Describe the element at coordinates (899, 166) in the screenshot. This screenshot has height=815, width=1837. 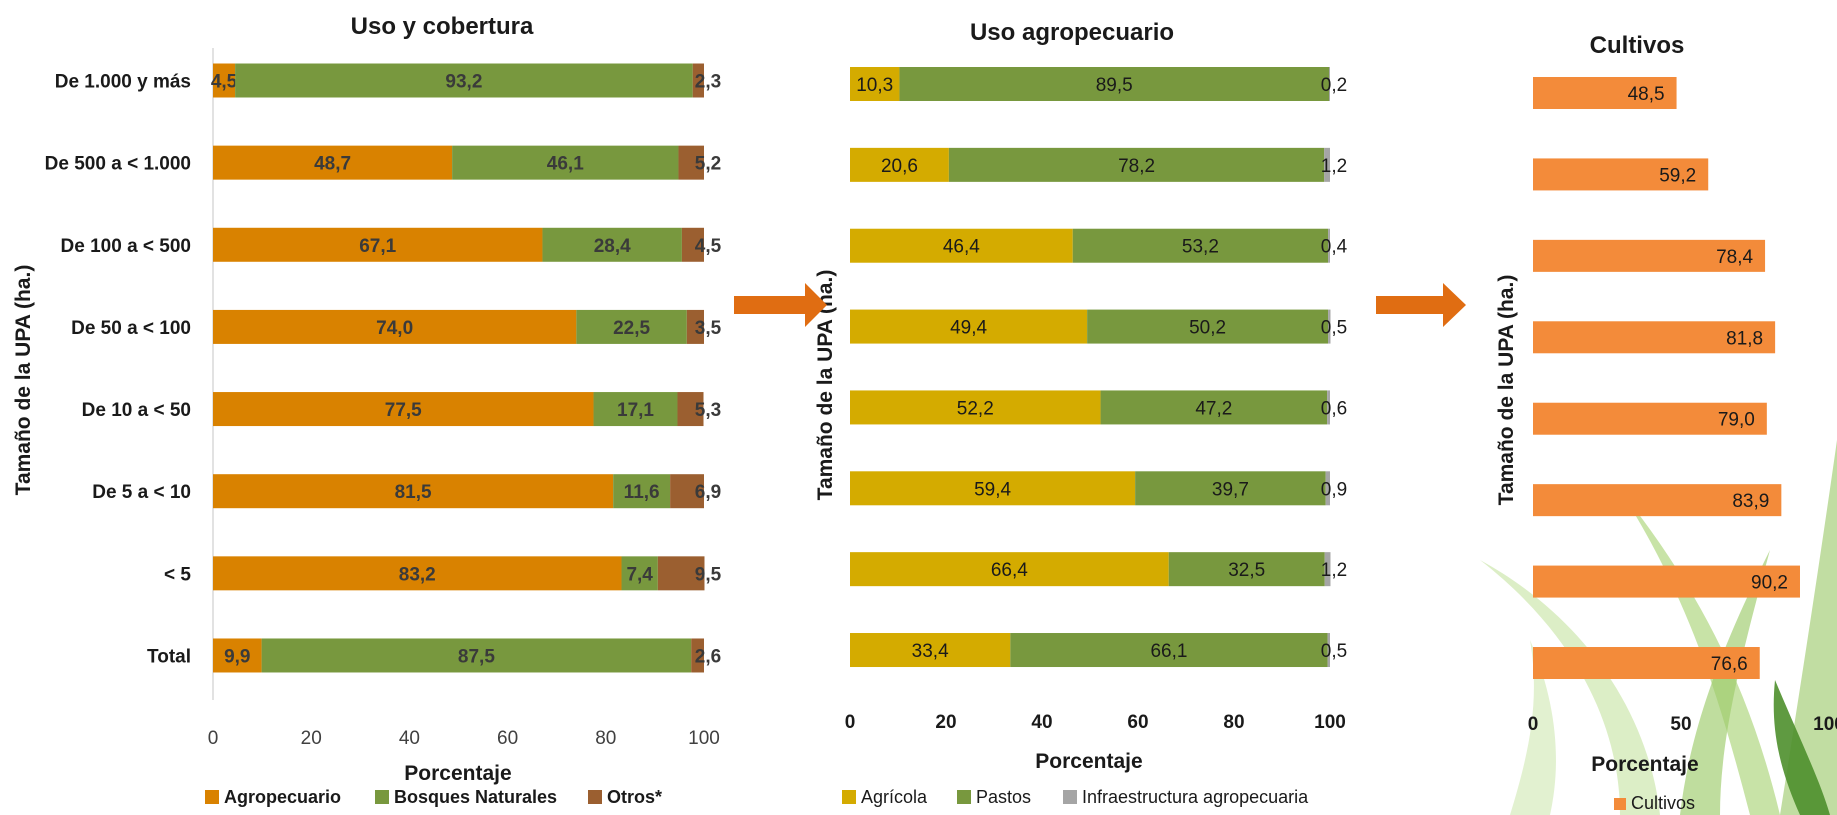
I see `data-label: 20,6` at that location.